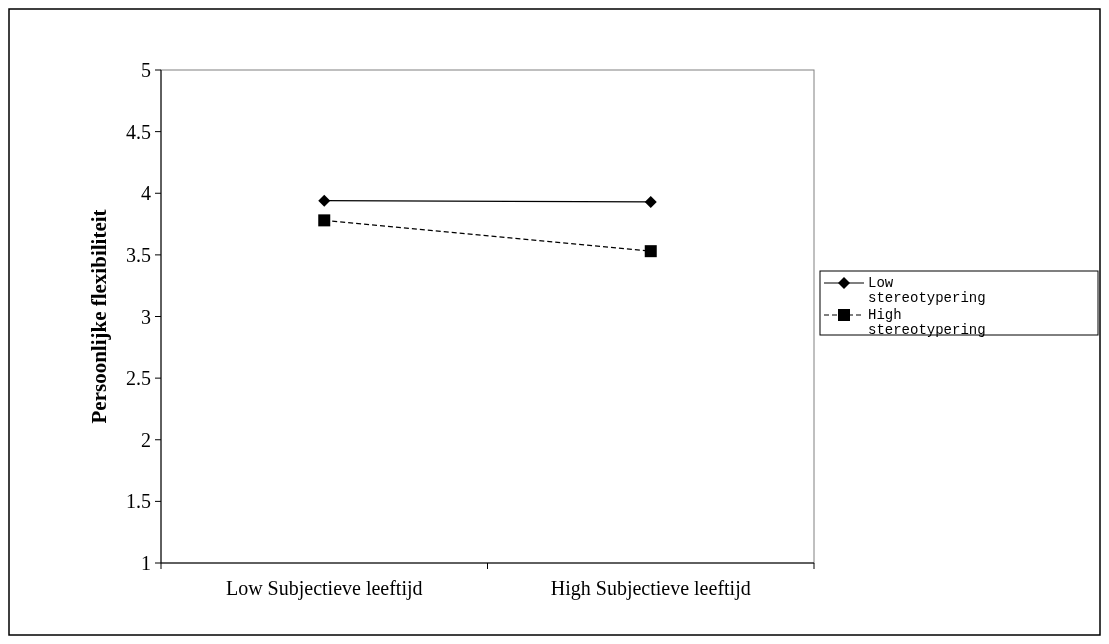 The image size is (1109, 644). I want to click on x-tick-label: High Subjectieve leeftijd, so click(650, 588).